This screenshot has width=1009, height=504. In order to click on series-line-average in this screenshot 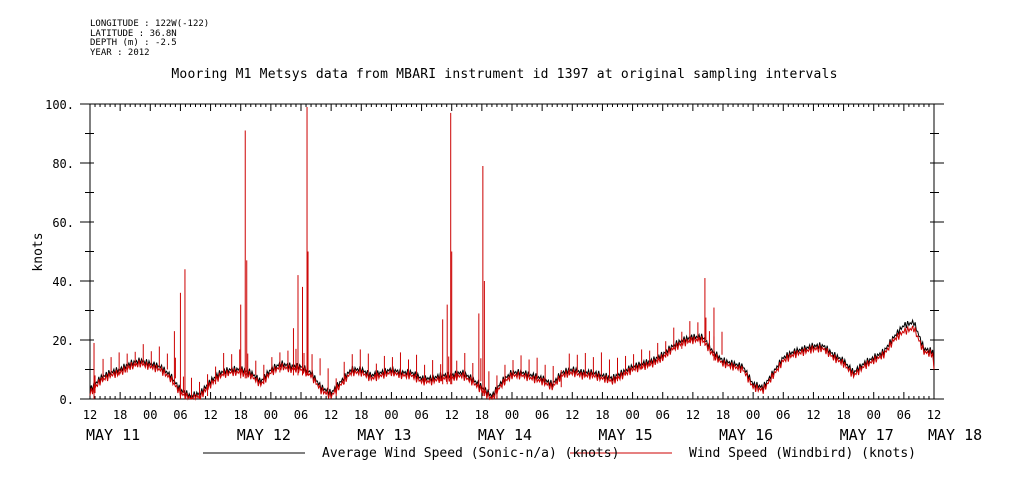, I will do `click(512, 359)`.